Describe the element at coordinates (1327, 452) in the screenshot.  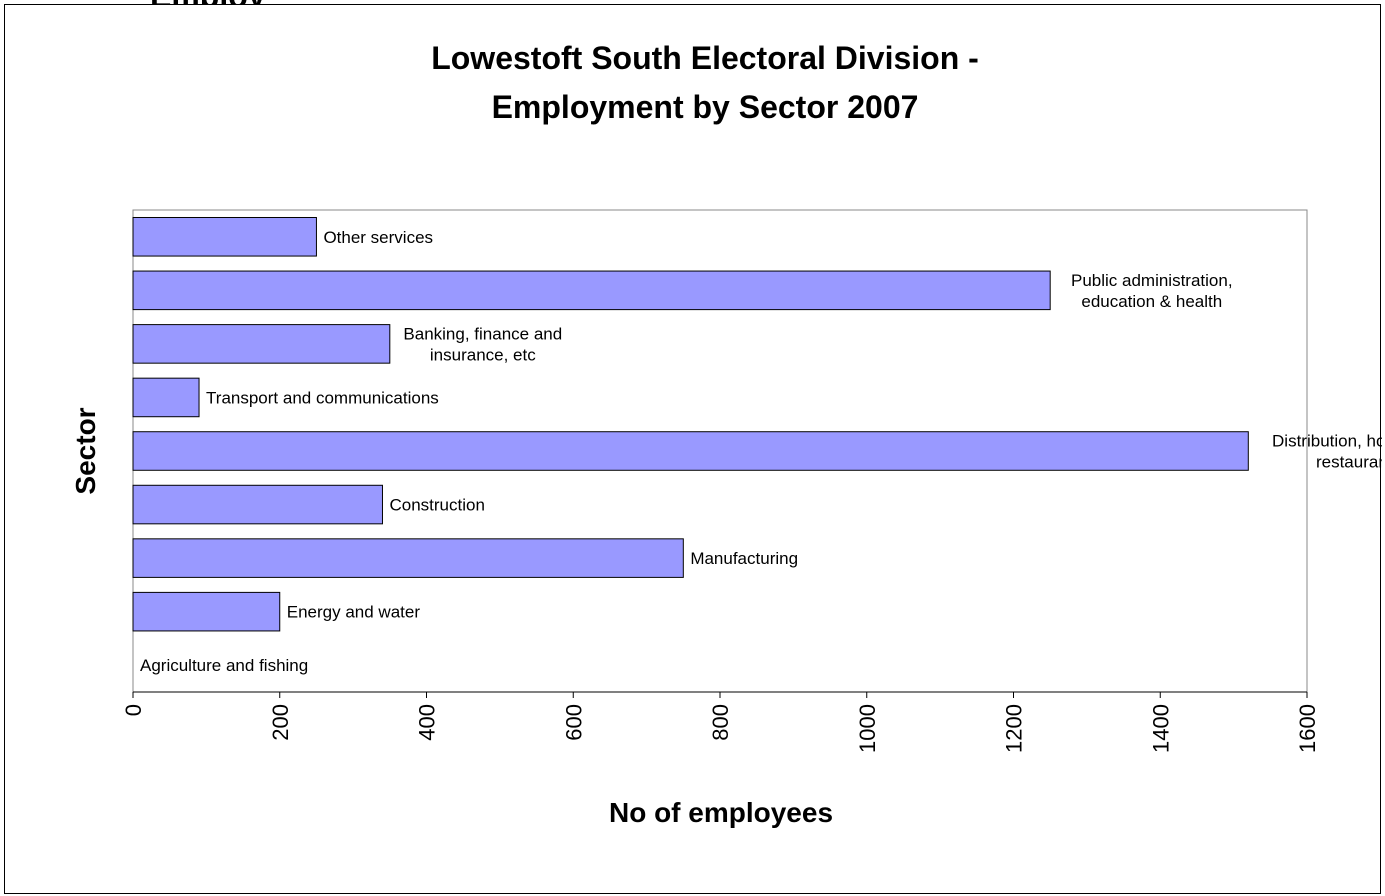
I see `data-label-4: Distribution, hotels and restaurants` at that location.